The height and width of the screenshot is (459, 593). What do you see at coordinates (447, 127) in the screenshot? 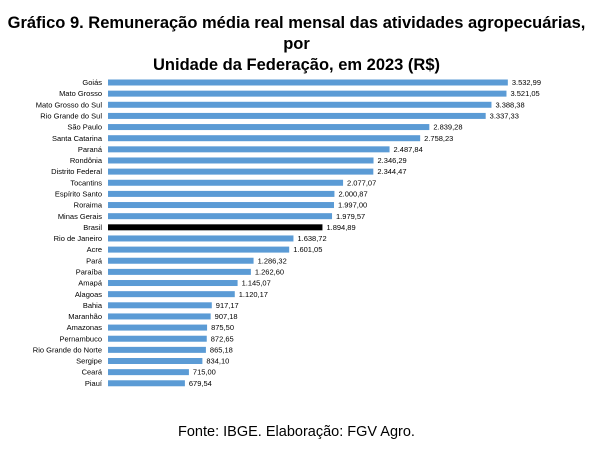
I see `value-label: 2.839,28` at bounding box center [447, 127].